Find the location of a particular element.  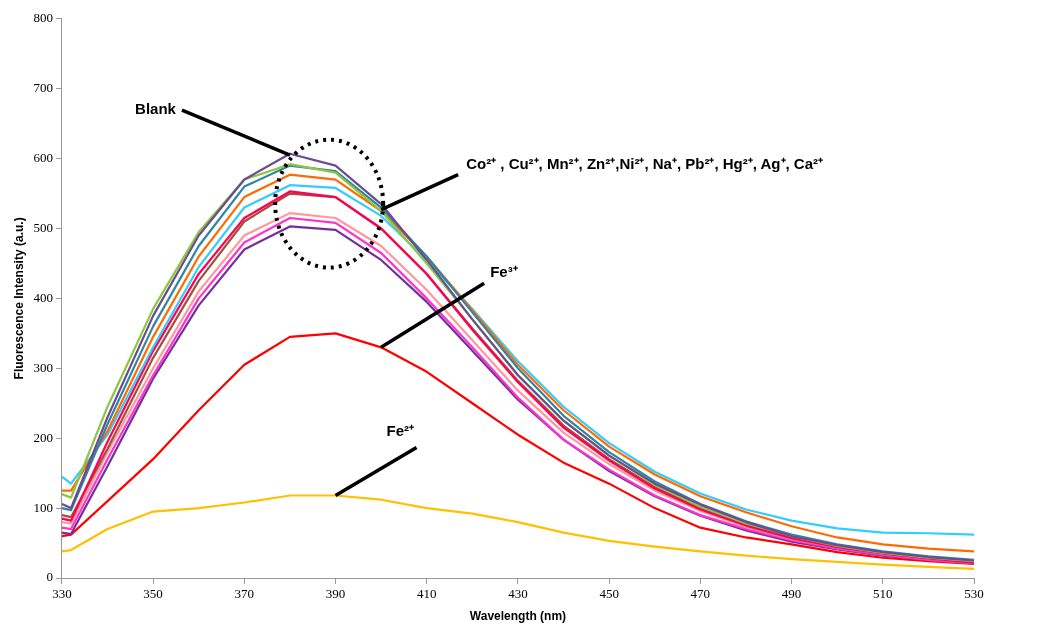

y-tick-label: 400 is located at coordinates (43, 297).